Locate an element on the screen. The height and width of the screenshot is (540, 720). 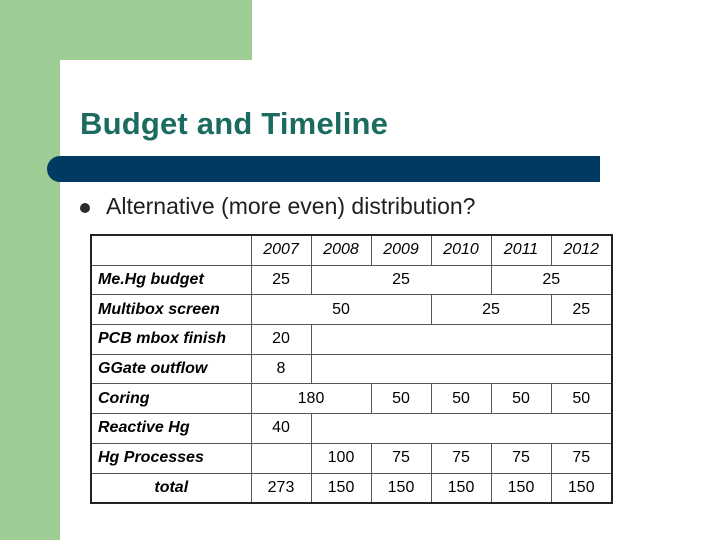
row-label-cell: GGate outflow is located at coordinates (171, 369).